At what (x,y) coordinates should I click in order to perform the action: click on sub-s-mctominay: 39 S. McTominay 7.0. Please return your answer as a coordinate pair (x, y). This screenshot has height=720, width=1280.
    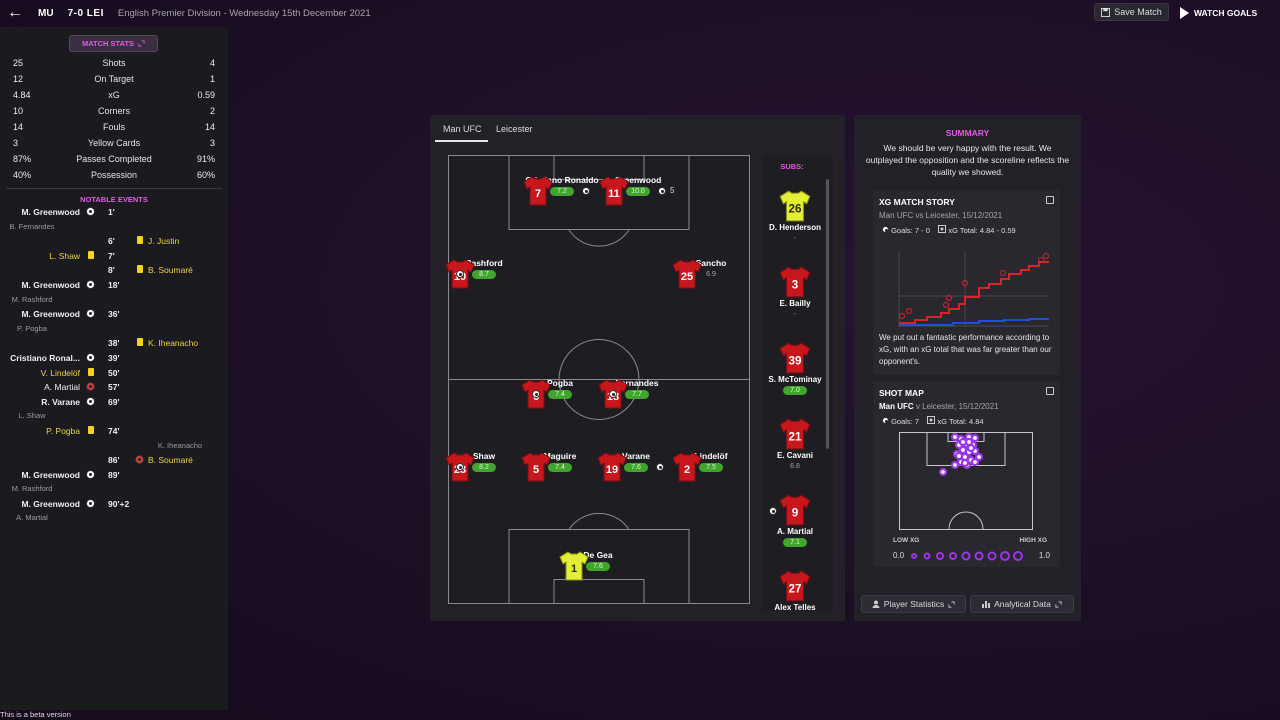
    Looking at the image, I should click on (795, 368).